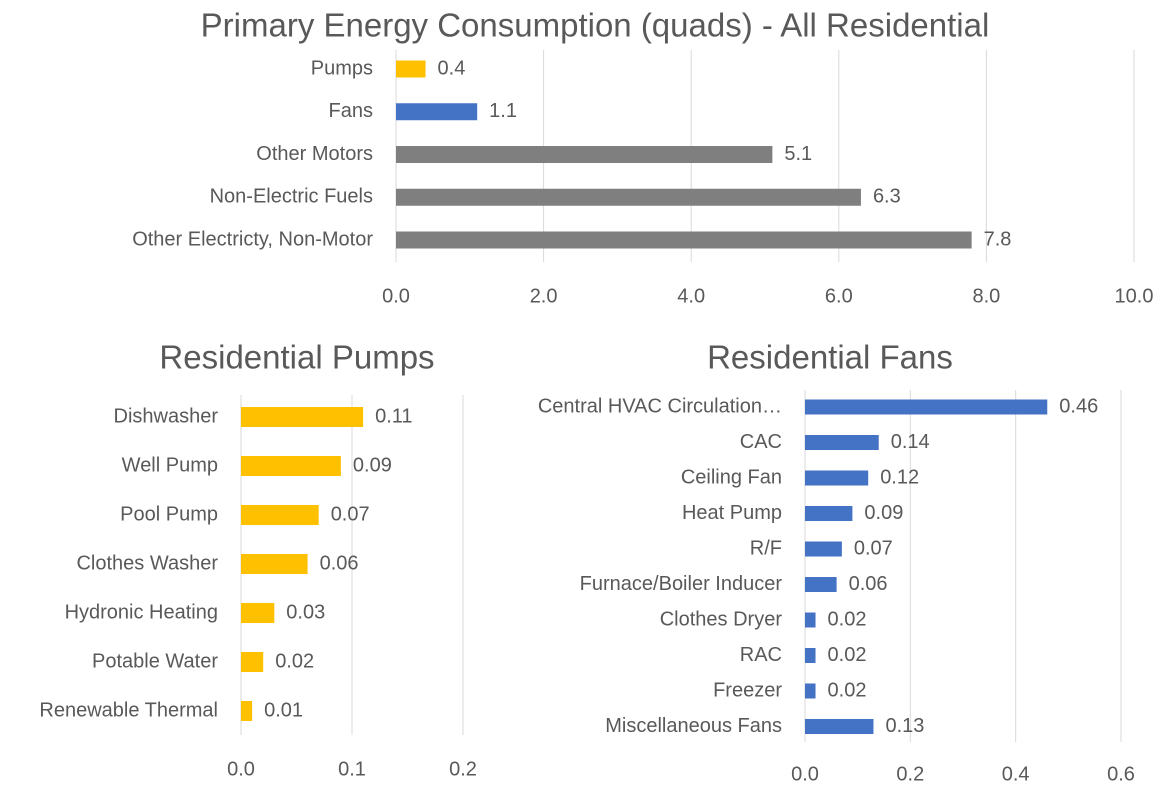  I want to click on category-label: Clothes Dryer, so click(721, 619).